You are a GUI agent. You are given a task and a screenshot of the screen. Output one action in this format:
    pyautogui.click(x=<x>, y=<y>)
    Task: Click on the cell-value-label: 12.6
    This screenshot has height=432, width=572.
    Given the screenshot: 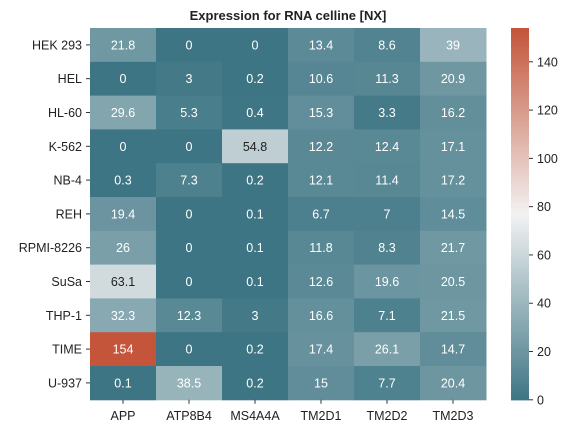 What is the action you would take?
    pyautogui.click(x=321, y=282)
    